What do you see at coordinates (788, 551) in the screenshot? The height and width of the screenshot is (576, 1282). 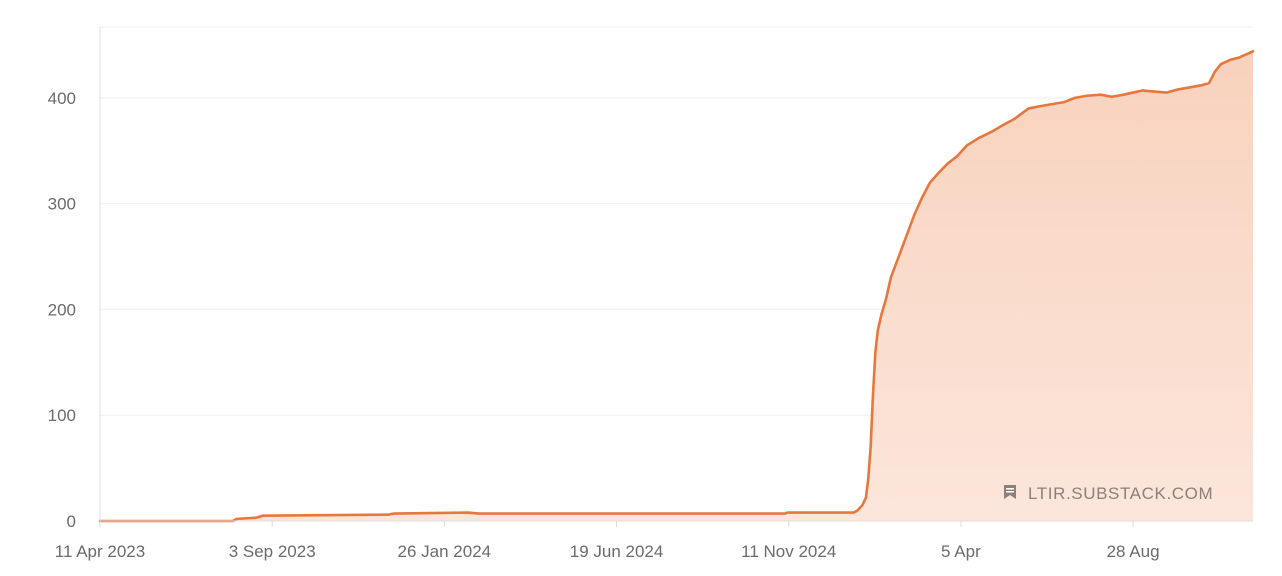 I see `x-tick-label: 11 Nov 2024` at bounding box center [788, 551].